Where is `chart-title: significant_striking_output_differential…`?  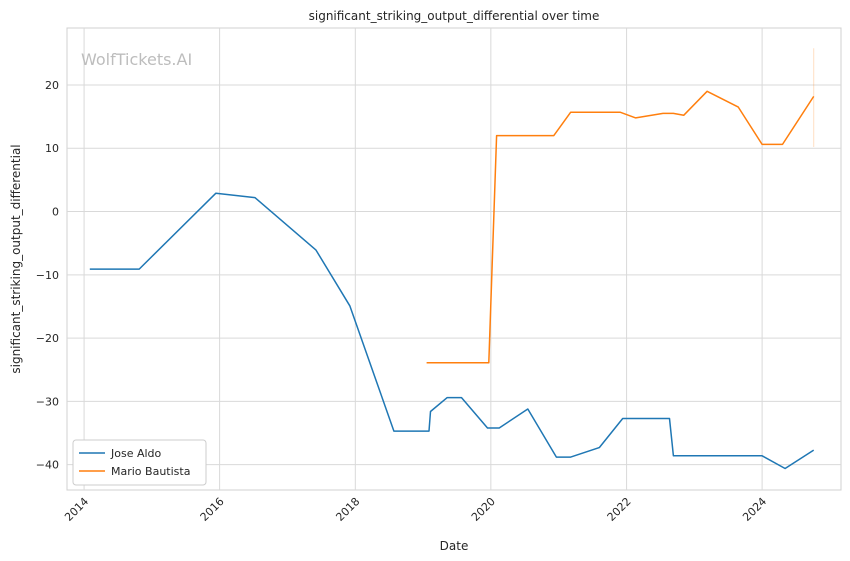
chart-title: significant_striking_output_differential… is located at coordinates (454, 16).